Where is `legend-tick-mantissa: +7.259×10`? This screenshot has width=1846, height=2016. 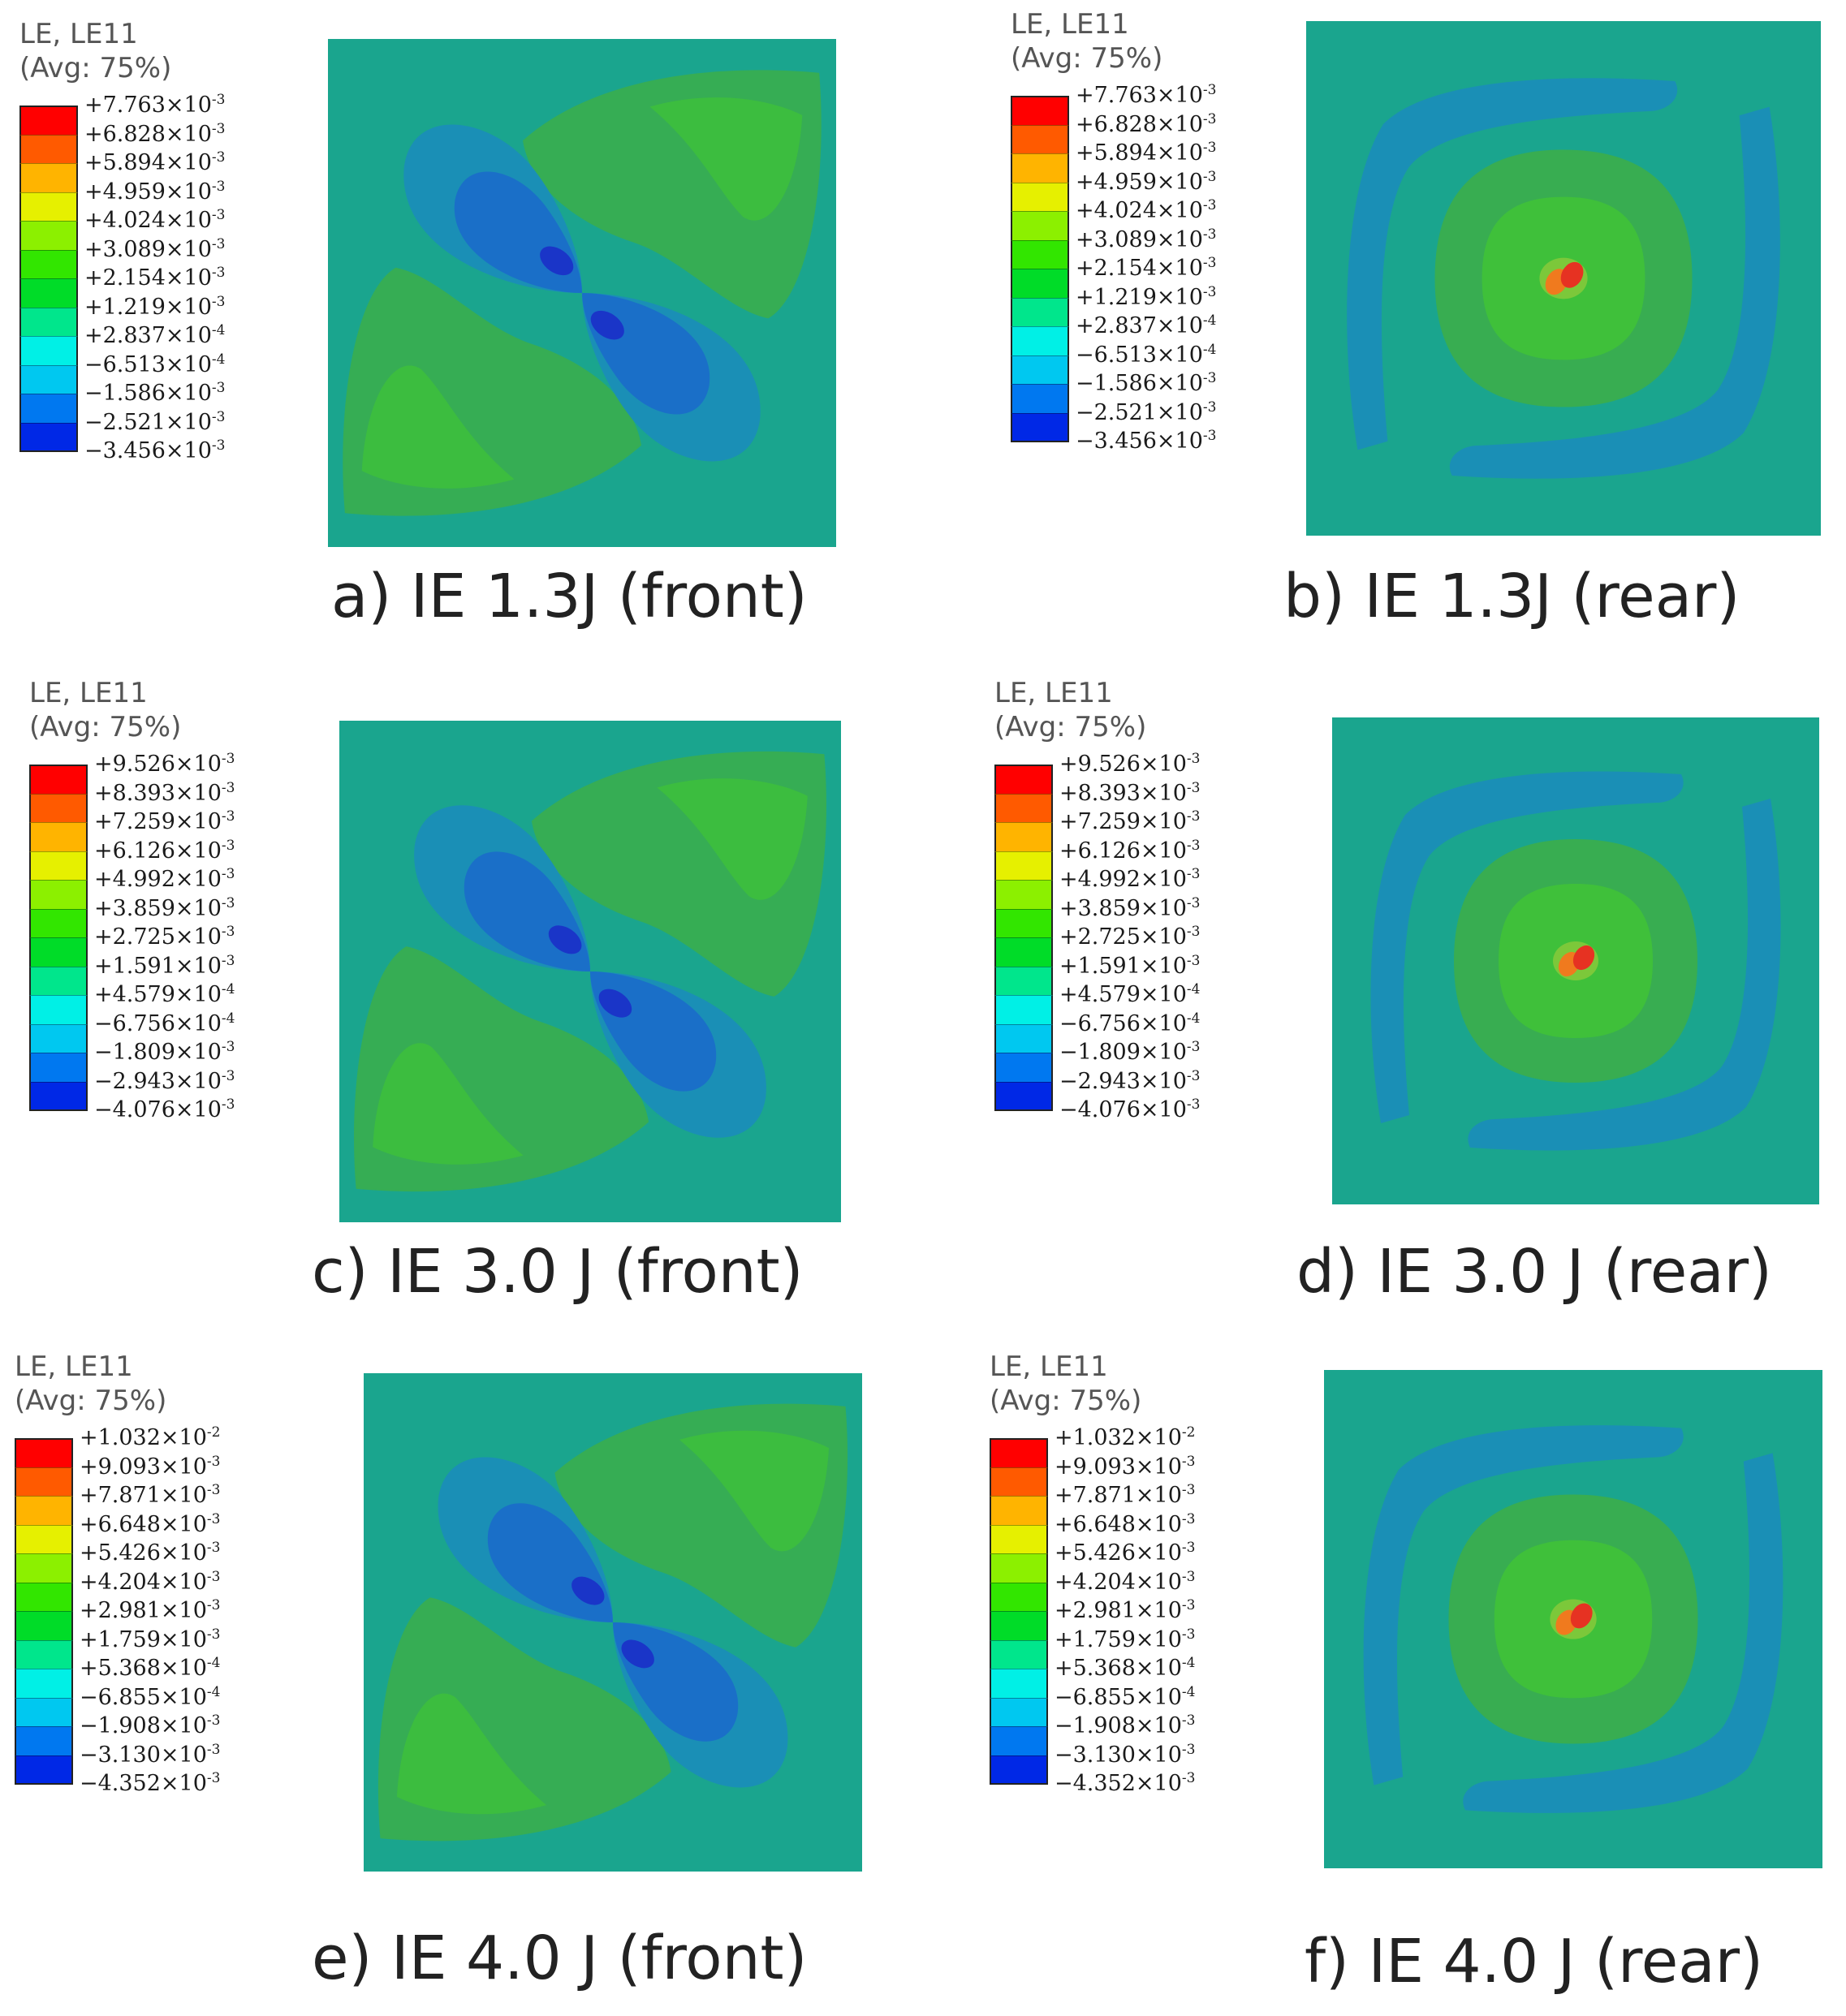 legend-tick-mantissa: +7.259×10 is located at coordinates (158, 822).